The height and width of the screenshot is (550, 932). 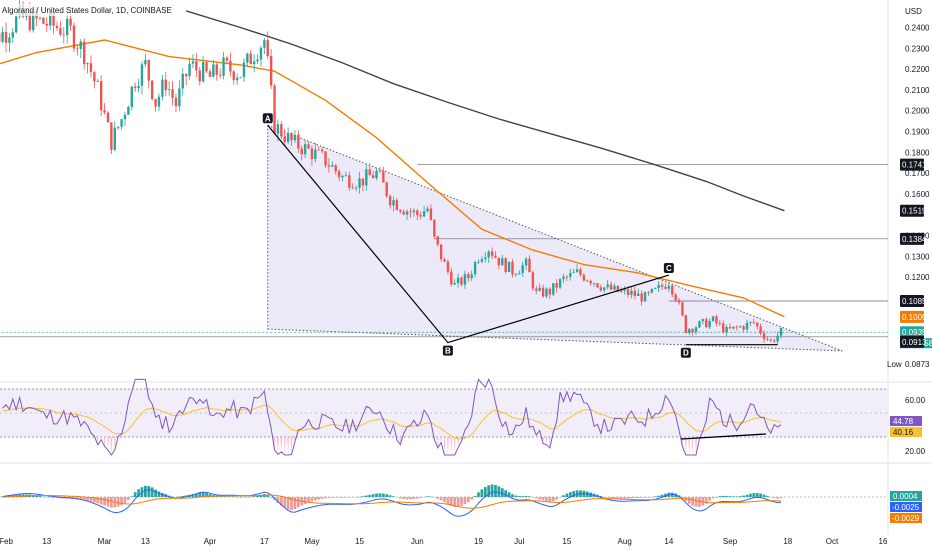 I want to click on price-tick: 0.1200, so click(x=917, y=277).